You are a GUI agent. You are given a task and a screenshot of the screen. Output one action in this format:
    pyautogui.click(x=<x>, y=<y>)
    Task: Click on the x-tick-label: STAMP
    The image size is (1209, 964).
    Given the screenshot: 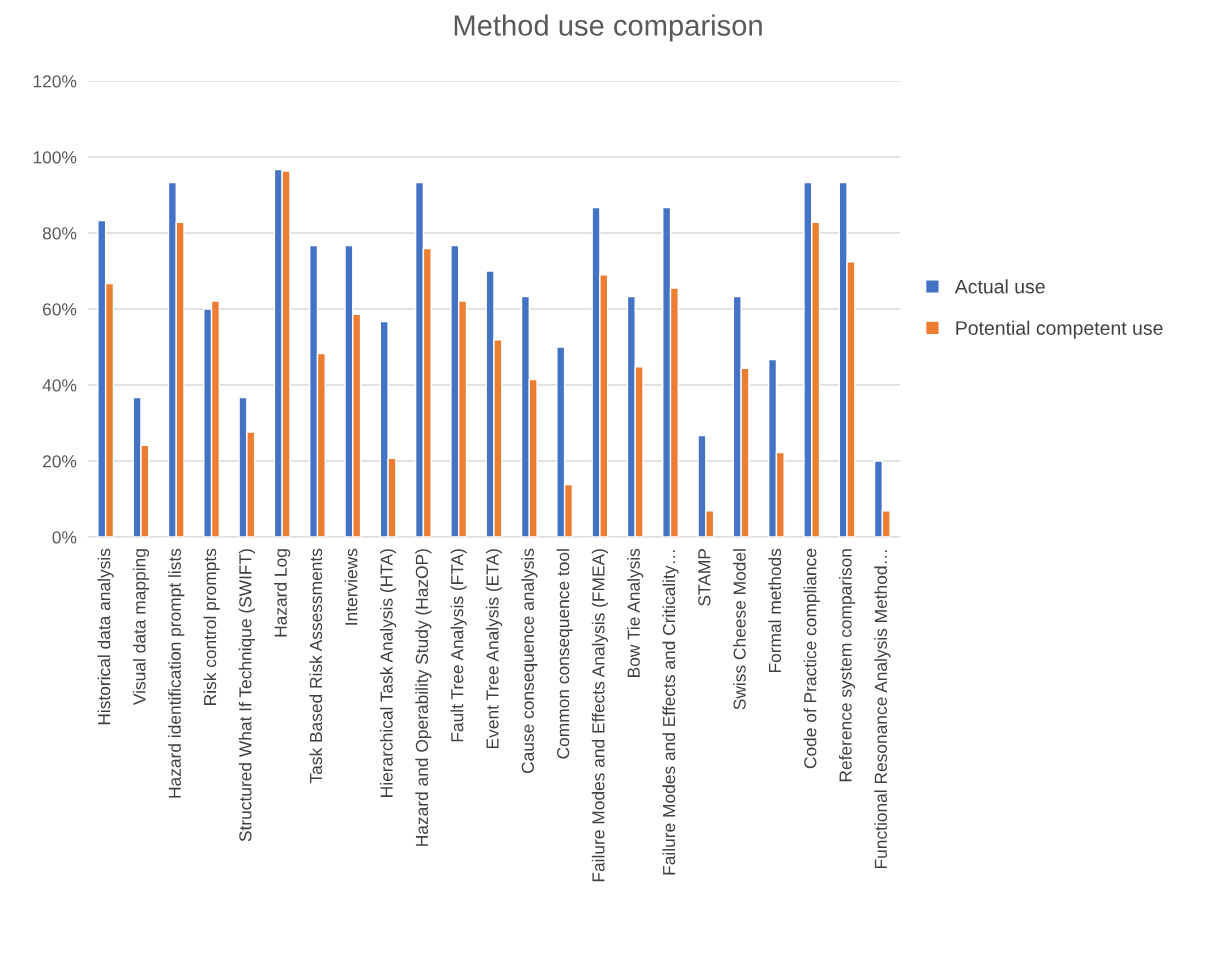 What is the action you would take?
    pyautogui.click(x=704, y=577)
    